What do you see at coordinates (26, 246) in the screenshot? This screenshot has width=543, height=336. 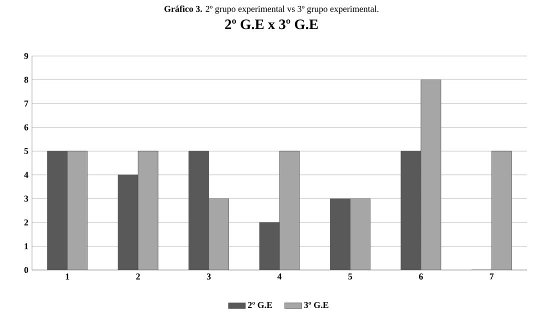 I see `y-tick-label: 1` at bounding box center [26, 246].